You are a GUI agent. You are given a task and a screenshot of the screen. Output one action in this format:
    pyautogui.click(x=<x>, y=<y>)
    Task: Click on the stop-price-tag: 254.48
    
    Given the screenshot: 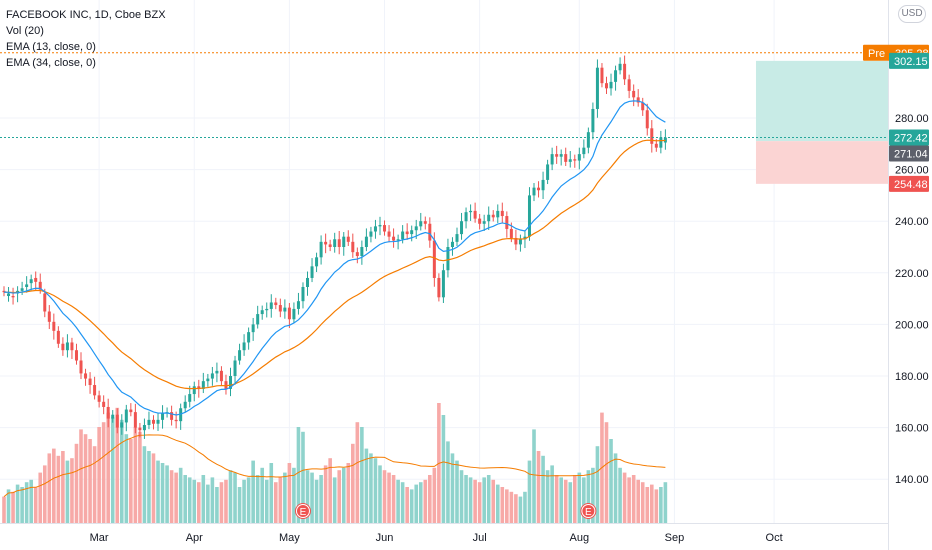 What is the action you would take?
    pyautogui.click(x=909, y=183)
    